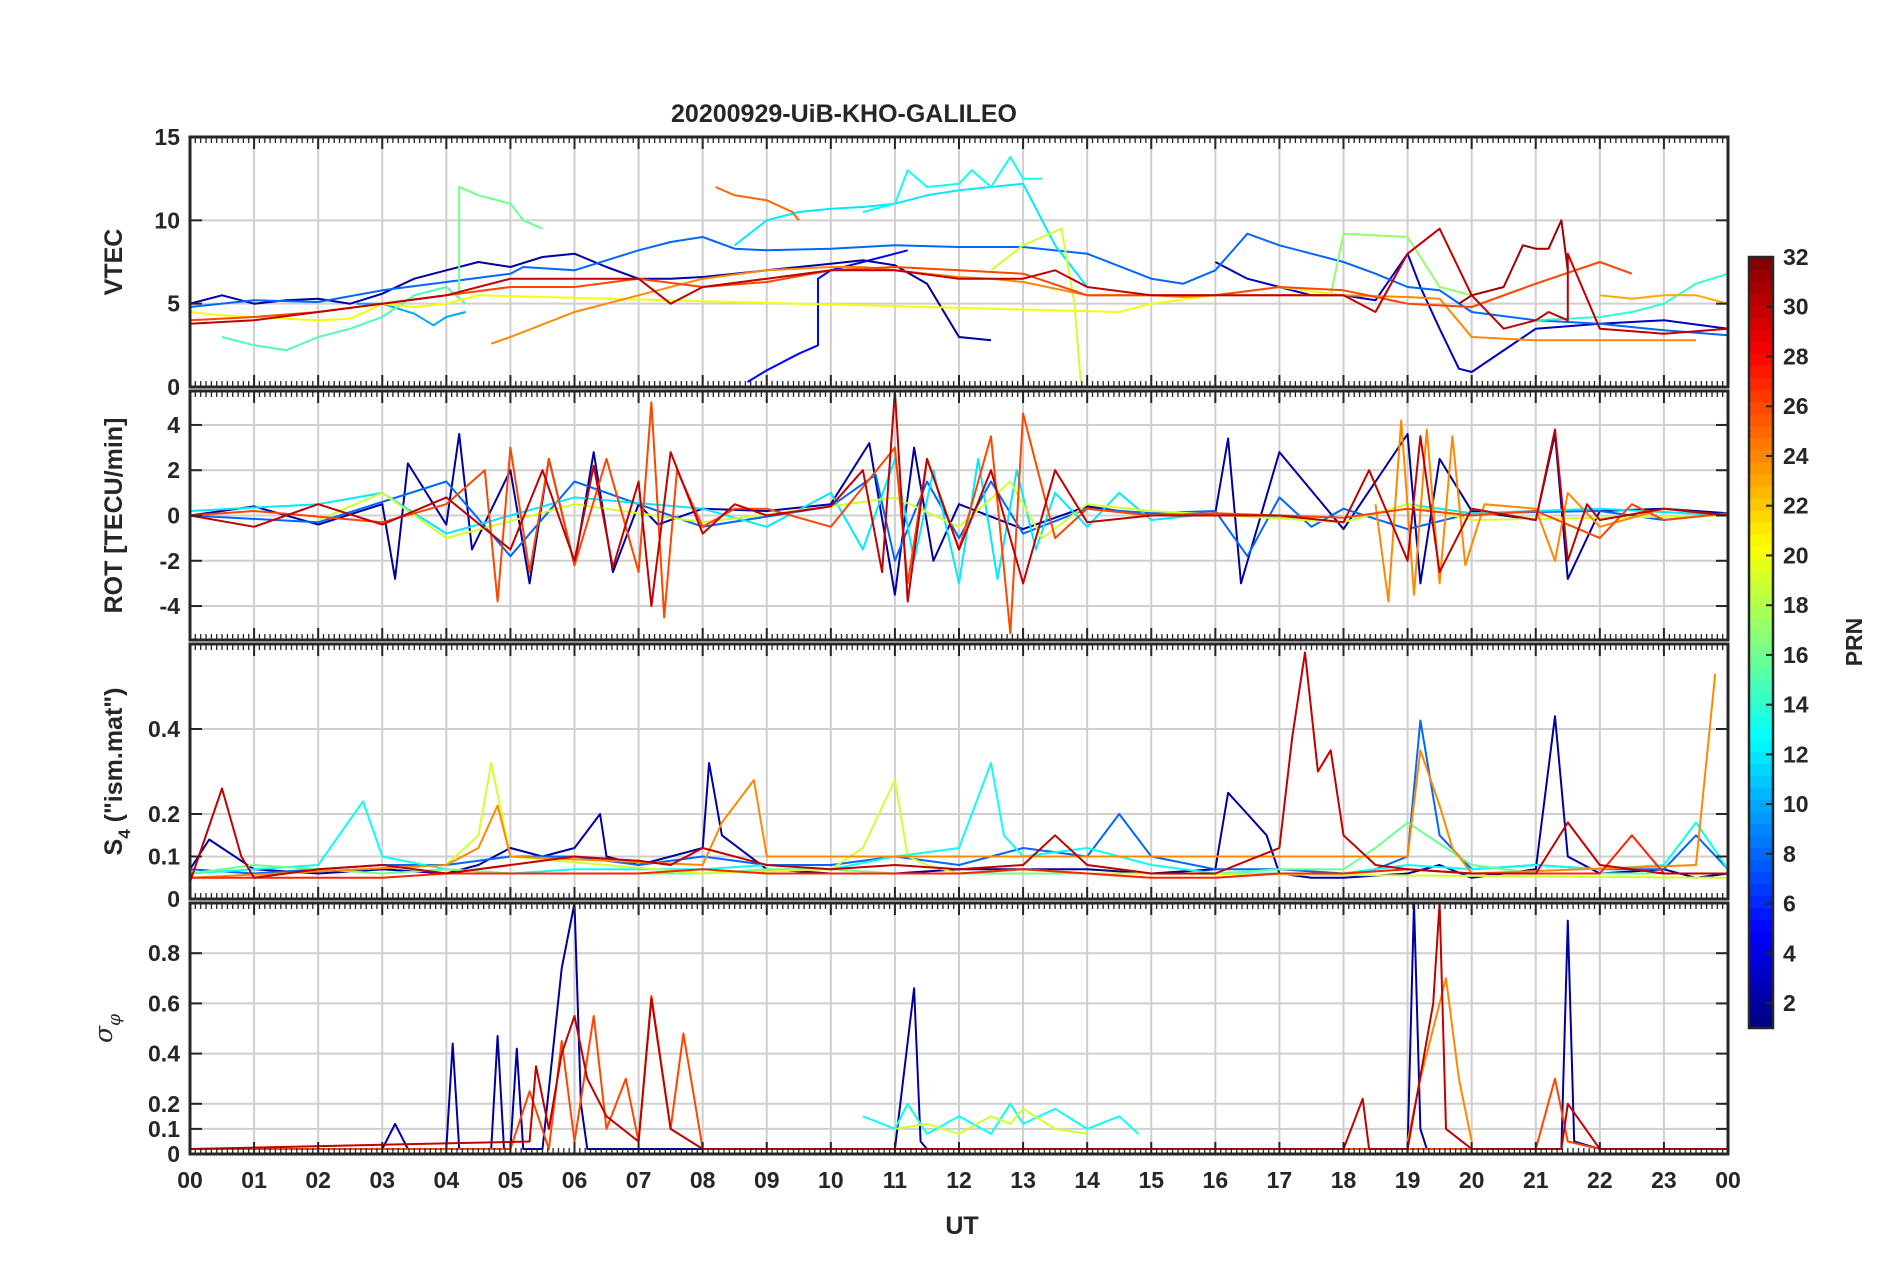 The image size is (1902, 1272). I want to click on x-tick-label: 16, so click(1216, 1180).